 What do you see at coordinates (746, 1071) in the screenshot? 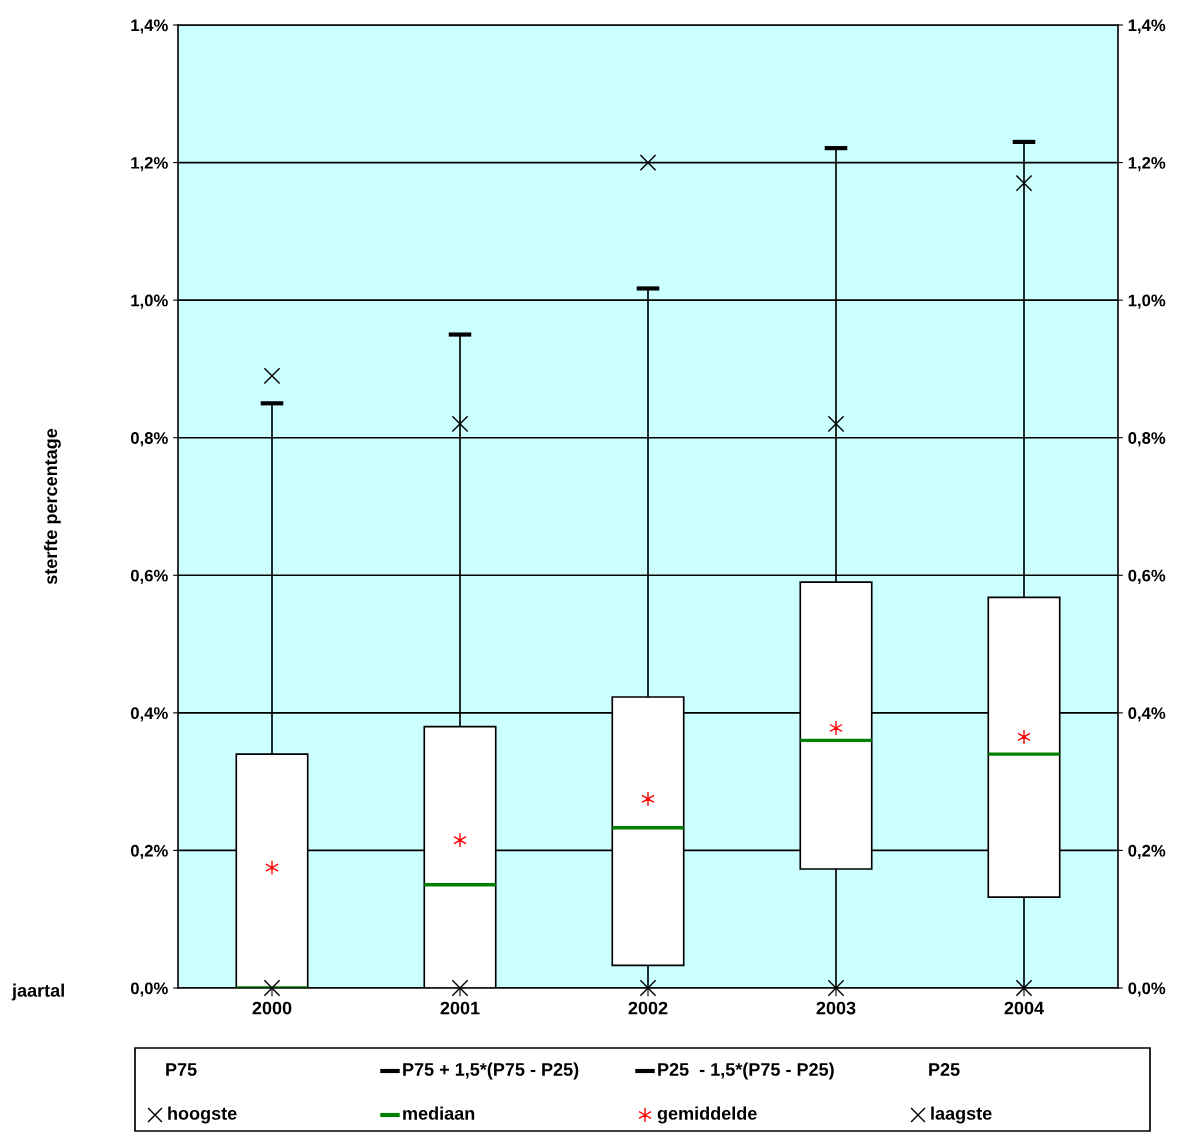
I see `text: P25 - 1,5*(P75 - P25)` at bounding box center [746, 1071].